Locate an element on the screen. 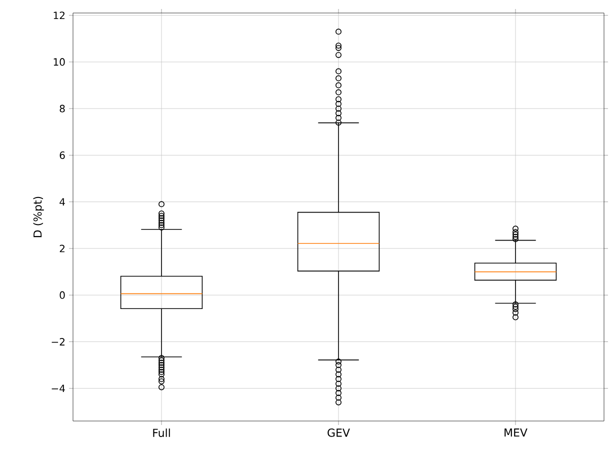 This screenshot has width=609, height=450. y-tick-label: 0 is located at coordinates (62, 295).